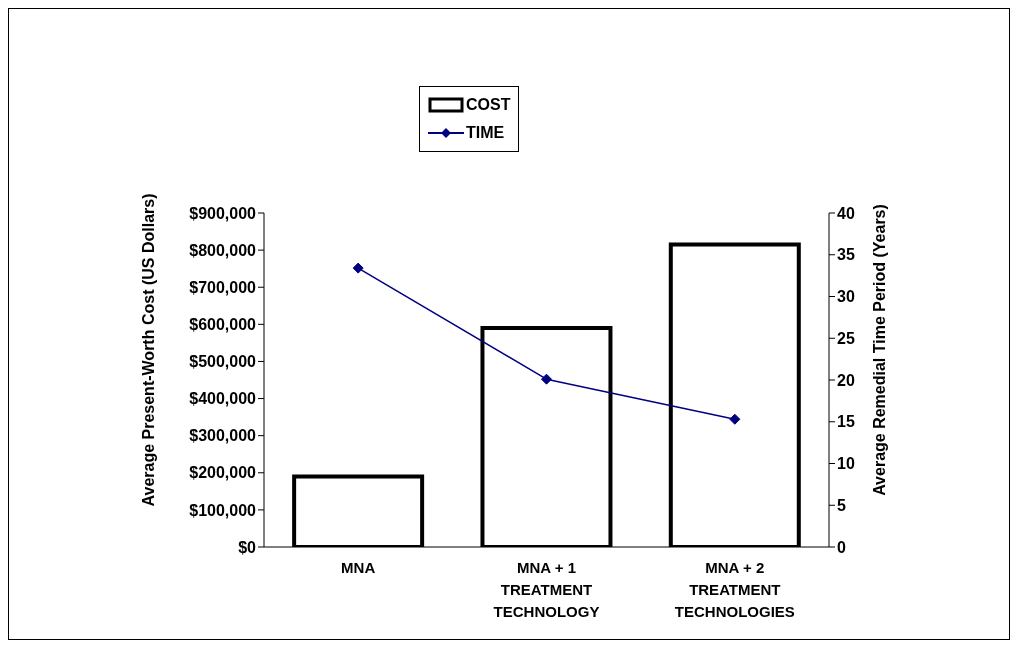 The width and height of the screenshot is (1012, 647). What do you see at coordinates (734, 589) in the screenshot?
I see `x-tick-label: MNA + 2 TREATMENT TECHNOLOGIES` at bounding box center [734, 589].